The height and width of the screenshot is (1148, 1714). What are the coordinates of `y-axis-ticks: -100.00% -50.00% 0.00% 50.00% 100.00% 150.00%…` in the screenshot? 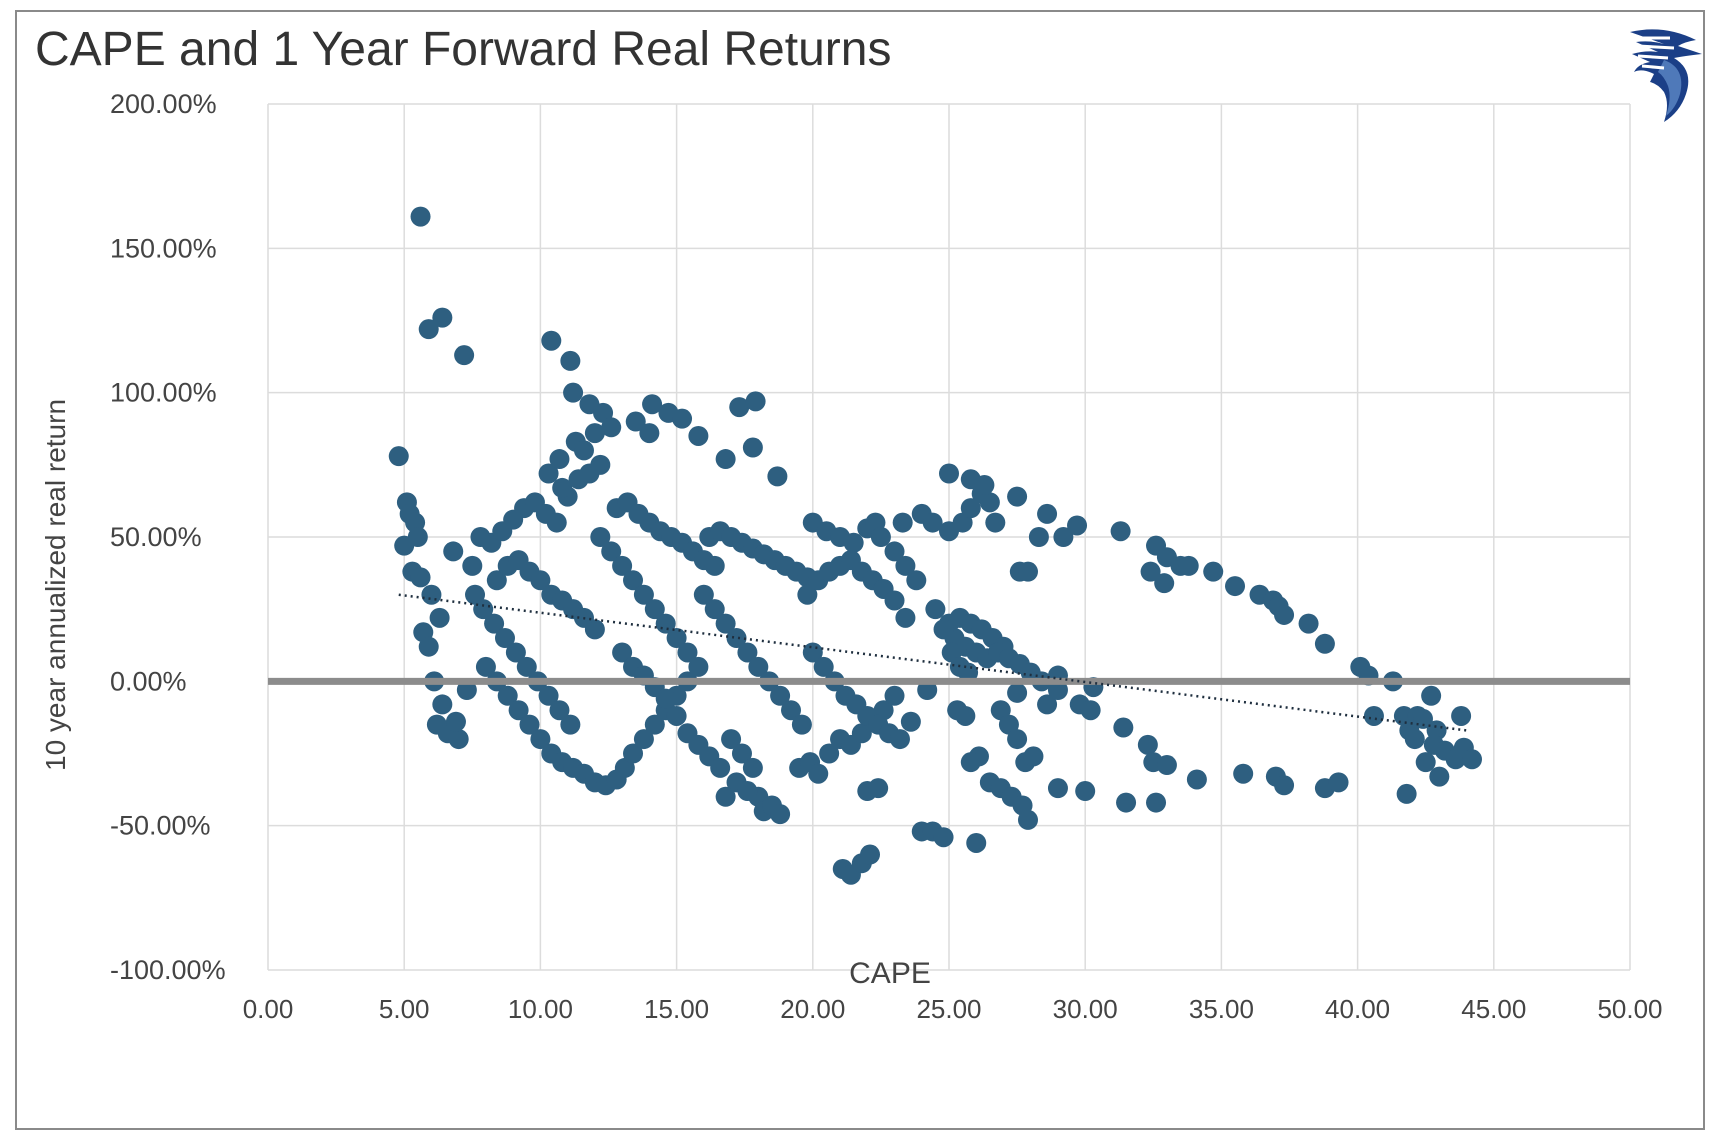 It's located at (168, 537).